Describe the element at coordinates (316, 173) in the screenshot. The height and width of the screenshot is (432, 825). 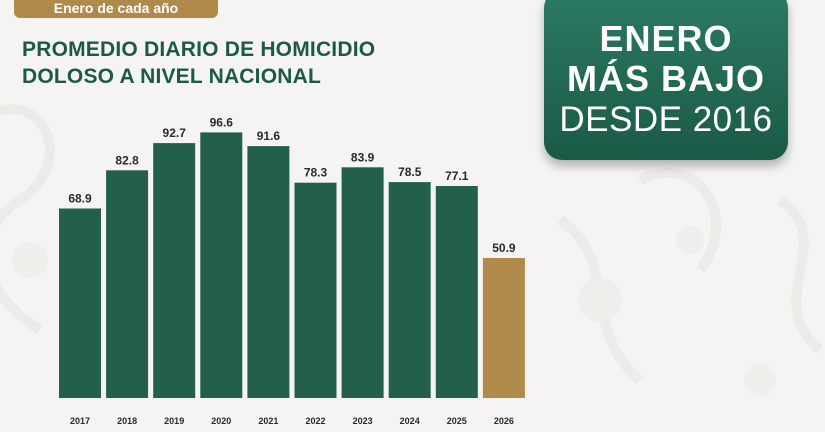
I see `value-label-2022: 78.3` at that location.